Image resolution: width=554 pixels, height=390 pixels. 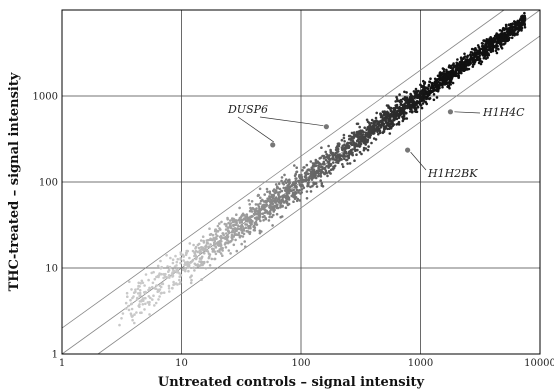 I want to click on highlight-point, so click(x=326, y=127).